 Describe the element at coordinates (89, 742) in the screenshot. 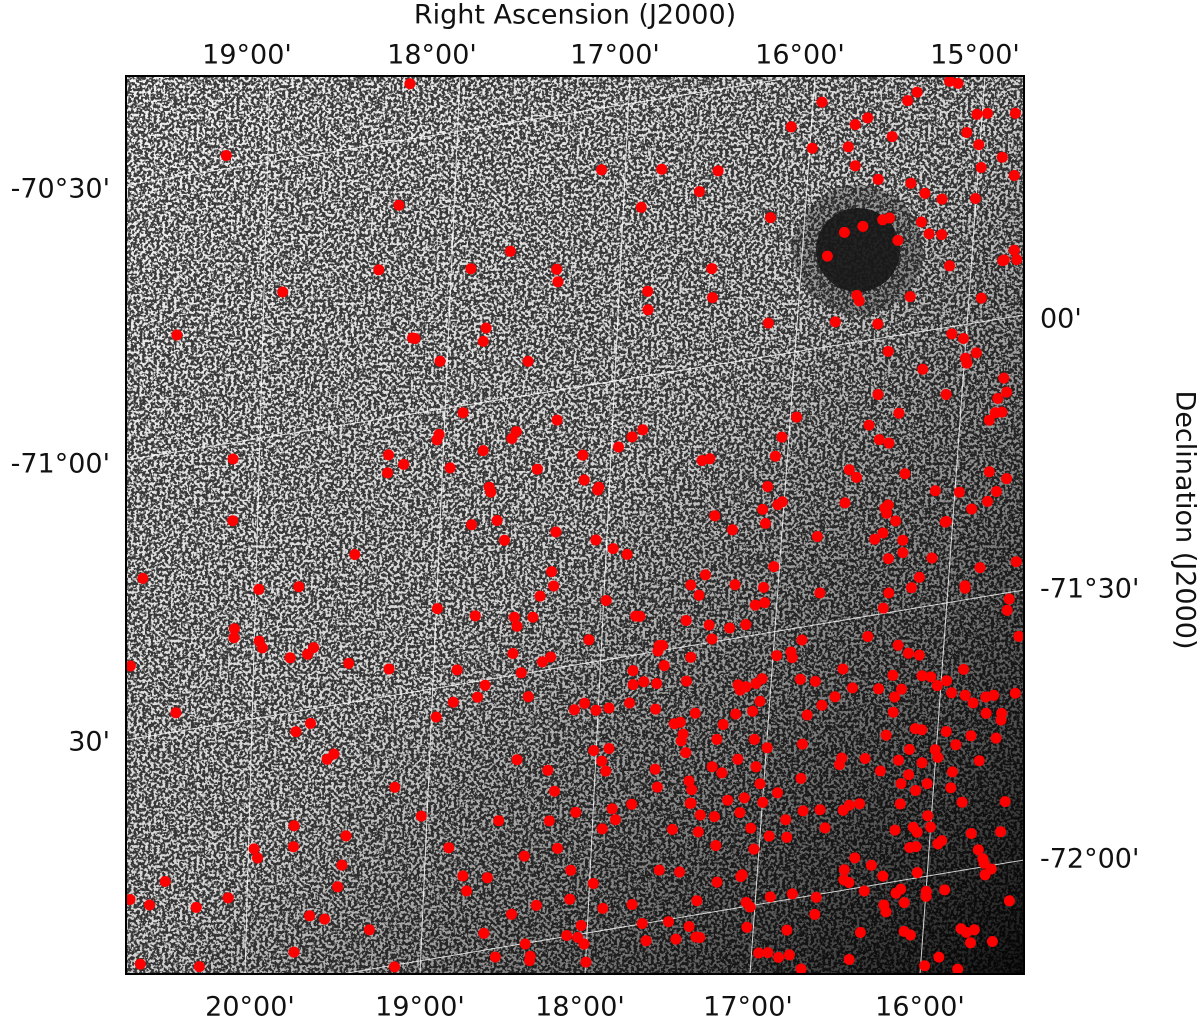

I see `left-tick-label: 30'` at that location.